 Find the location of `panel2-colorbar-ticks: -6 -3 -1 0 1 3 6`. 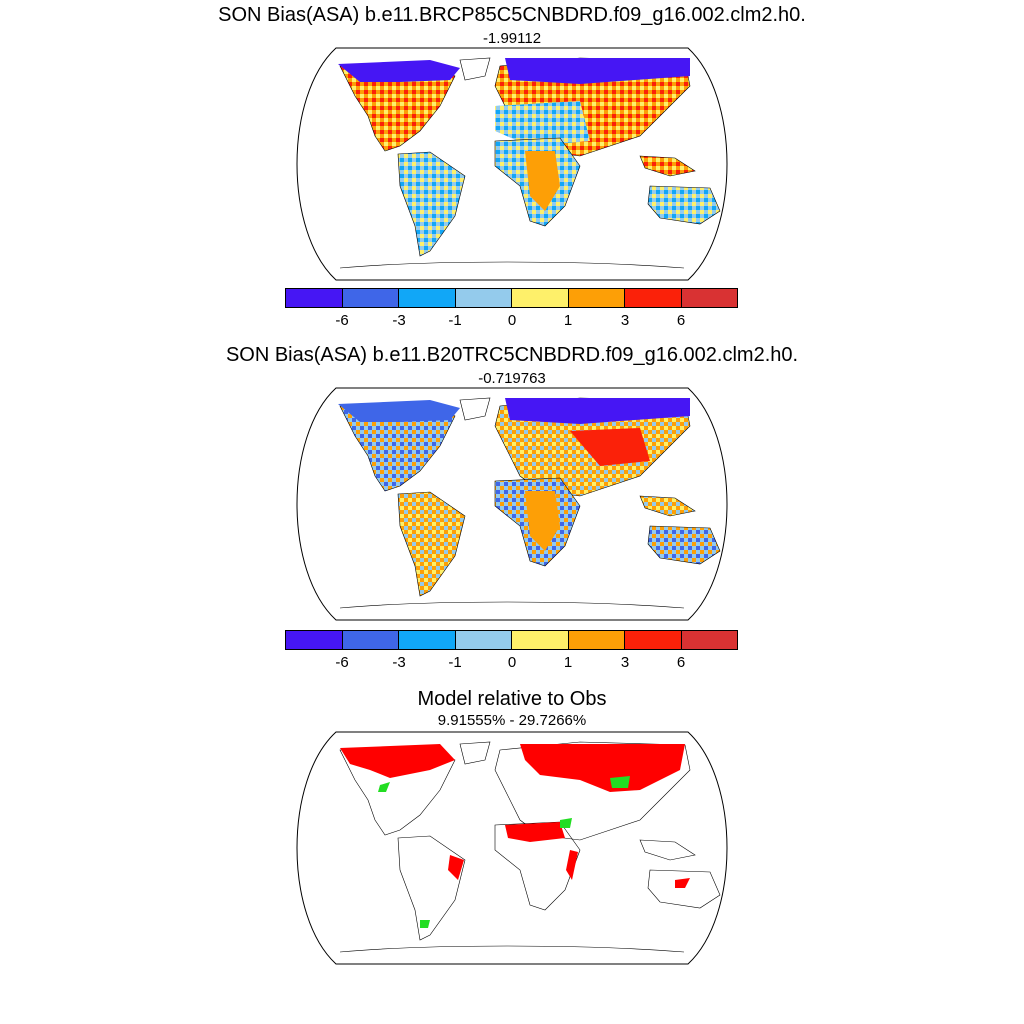

panel2-colorbar-ticks: -6 -3 -1 0 1 3 6 is located at coordinates (511, 663).